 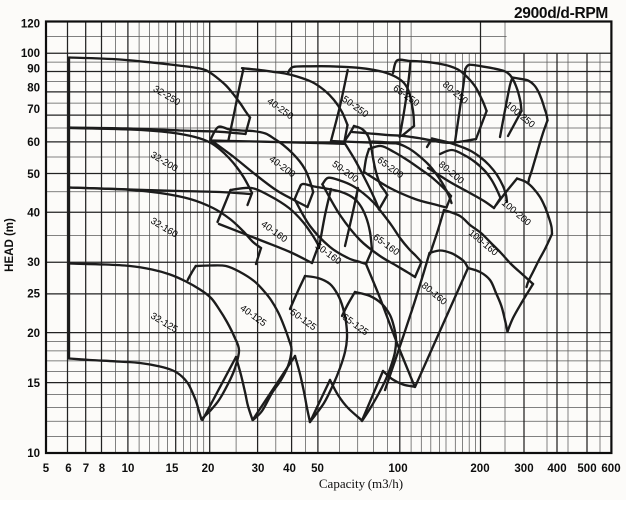 What do you see at coordinates (586, 469) in the screenshot?
I see `svg-text: 500` at bounding box center [586, 469].